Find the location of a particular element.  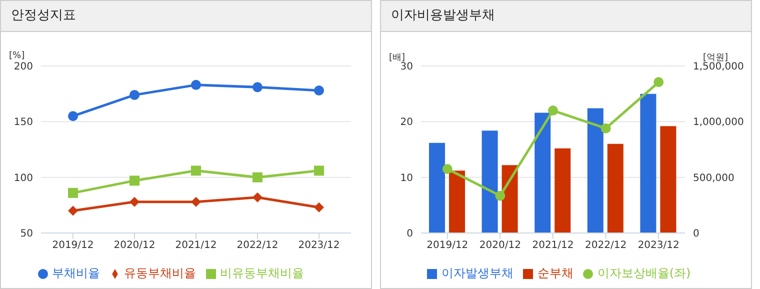

y2-axis-title: [억원] is located at coordinates (715, 57).